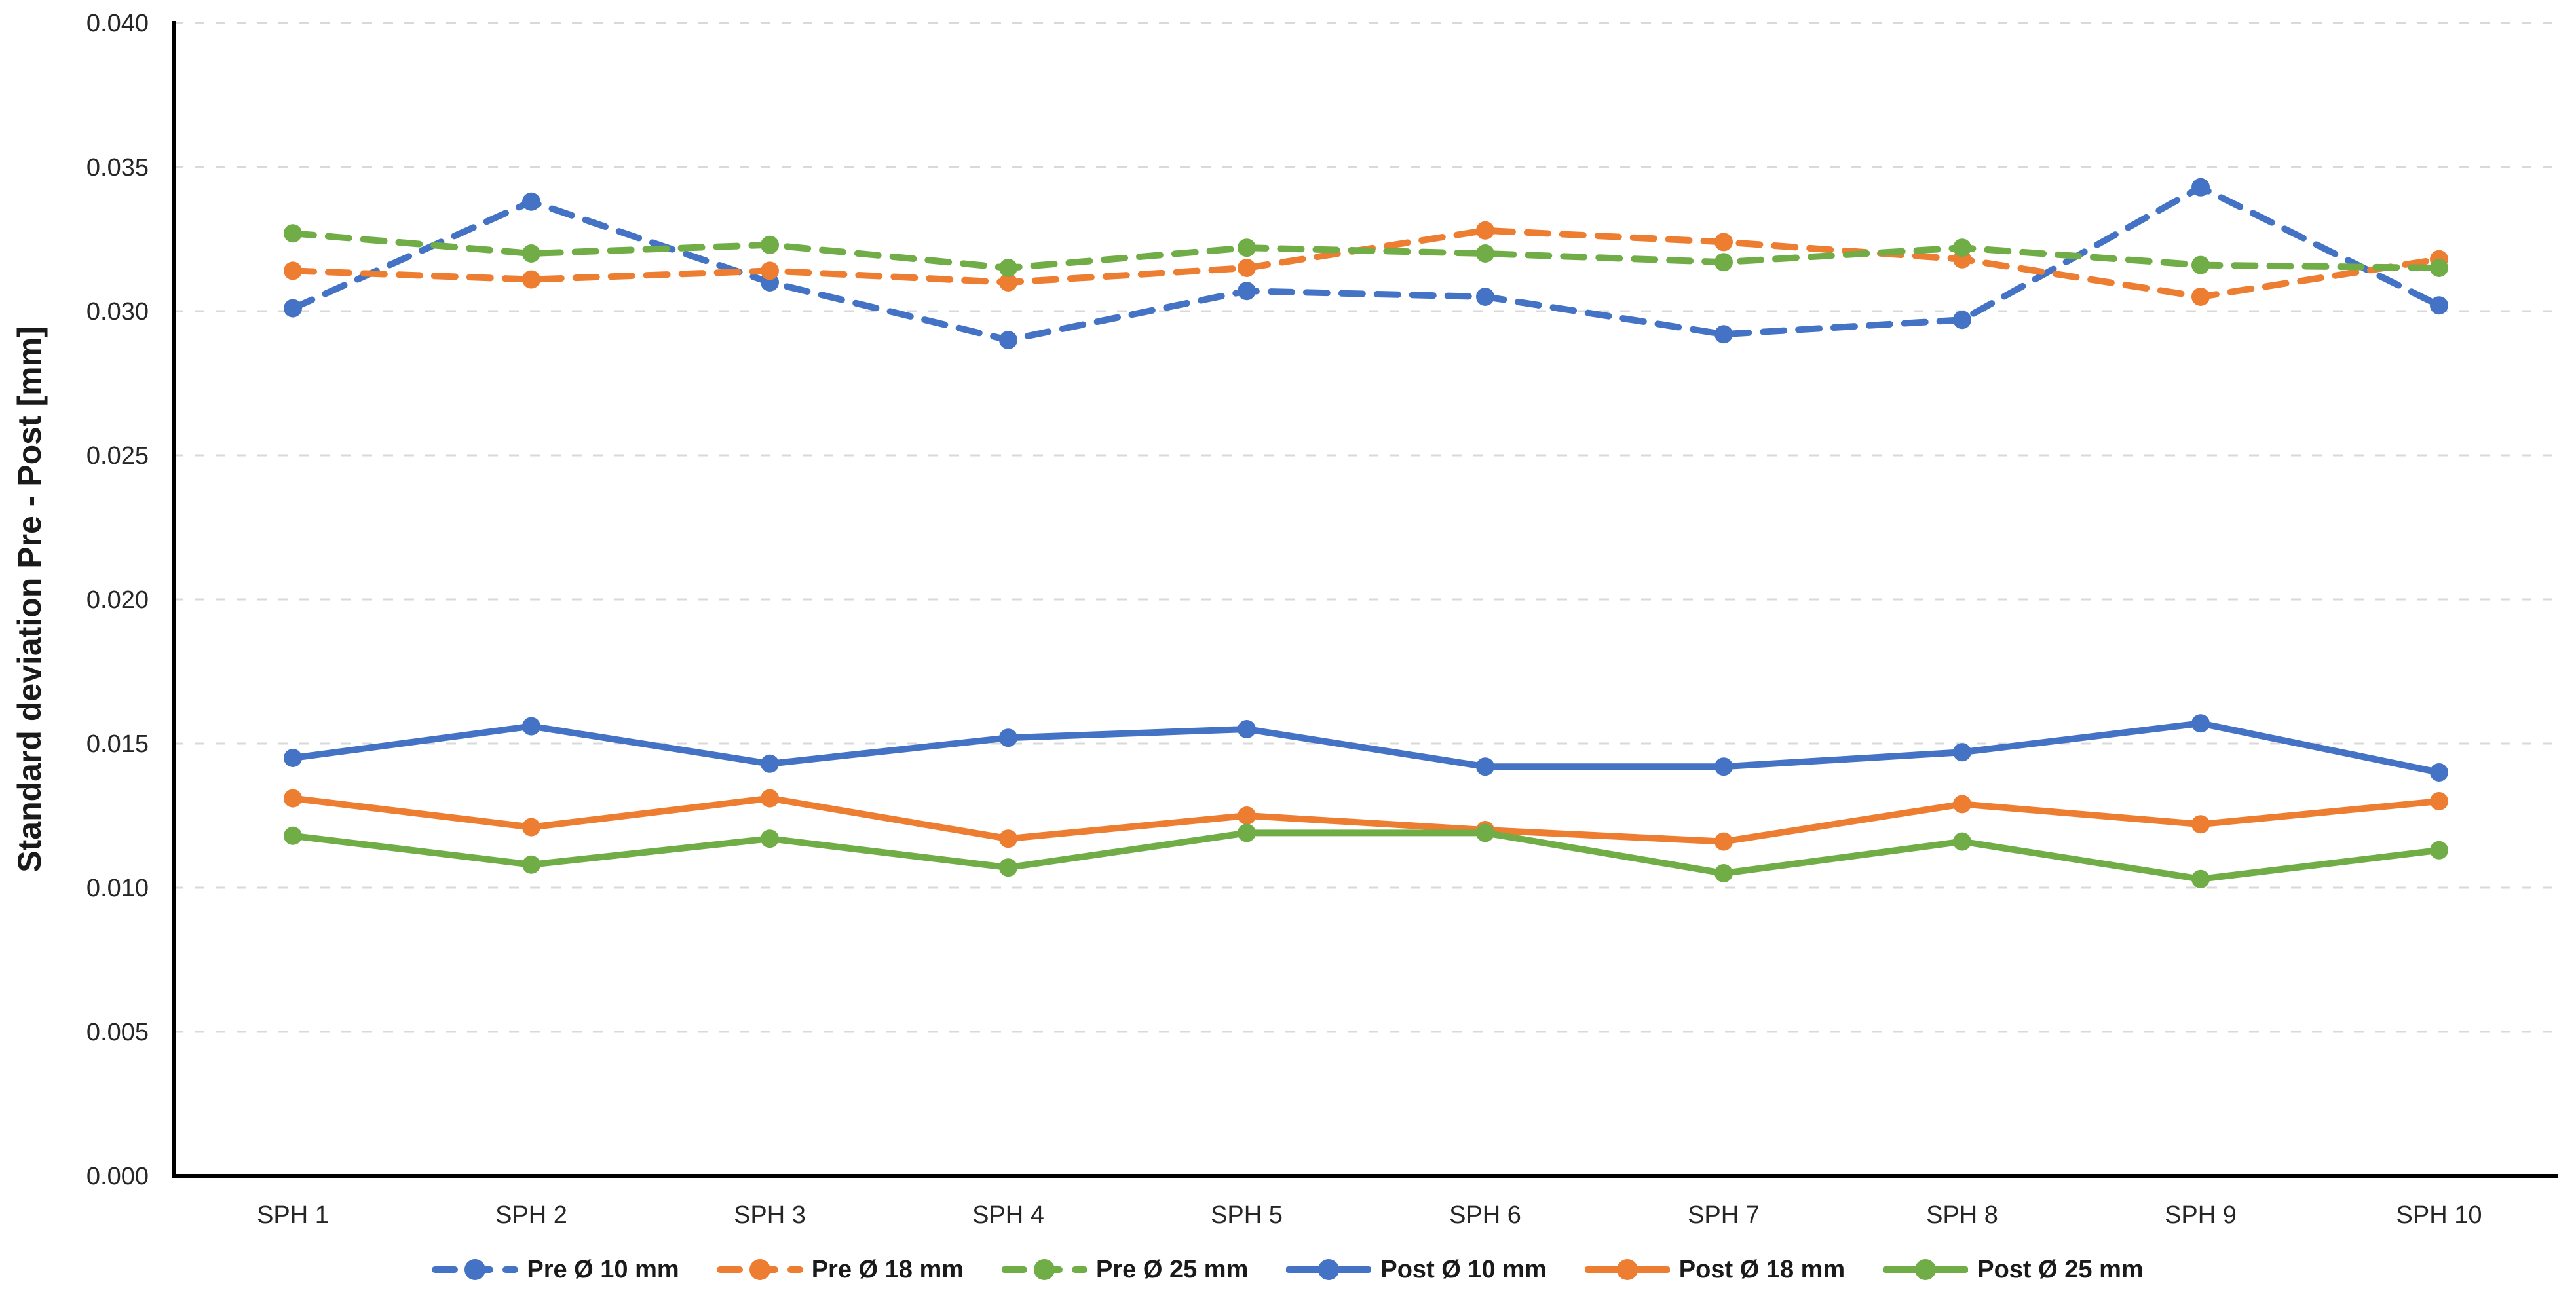 Image resolution: width=2576 pixels, height=1305 pixels. I want to click on y-tick-label: 0.040, so click(118, 24).